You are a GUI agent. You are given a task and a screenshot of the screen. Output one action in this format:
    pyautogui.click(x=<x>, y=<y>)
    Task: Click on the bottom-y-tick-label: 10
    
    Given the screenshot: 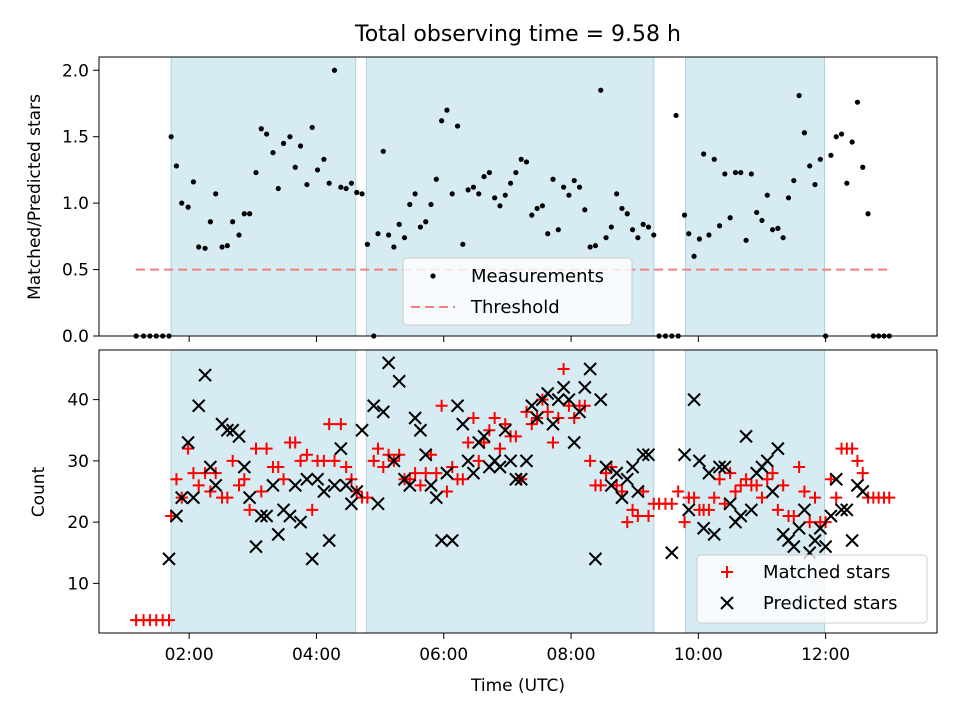 What is the action you would take?
    pyautogui.click(x=78, y=584)
    